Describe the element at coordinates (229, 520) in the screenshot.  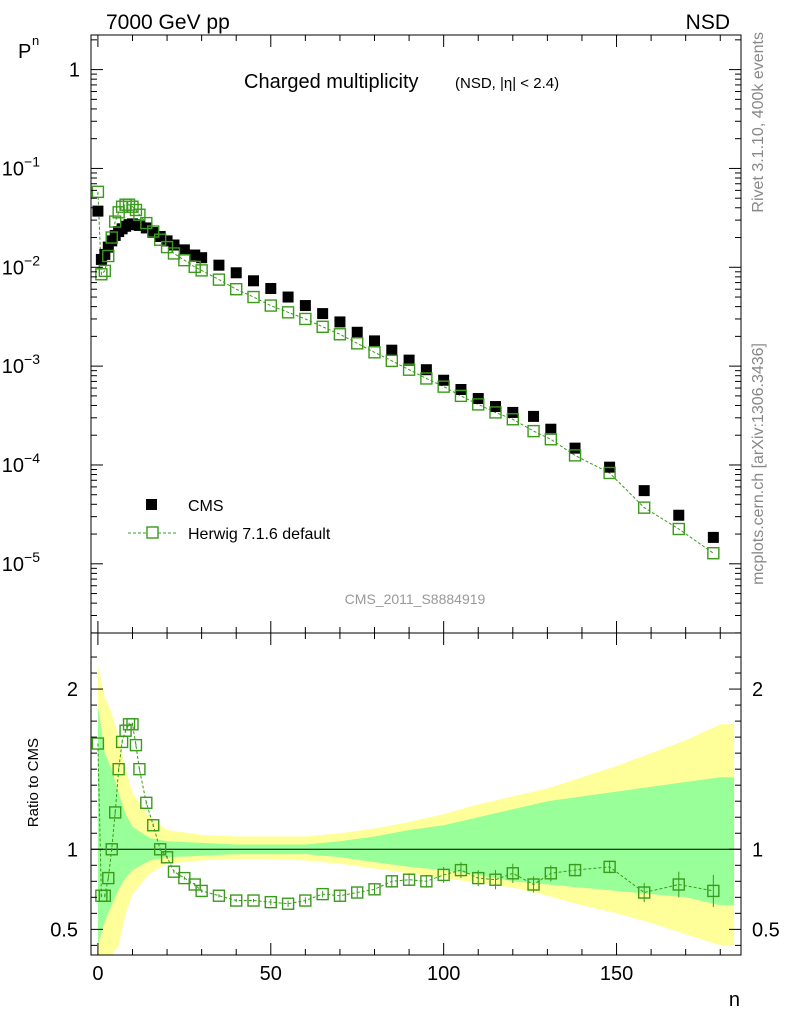
I see `legend: CMS Herwig 7.1.6 default` at that location.